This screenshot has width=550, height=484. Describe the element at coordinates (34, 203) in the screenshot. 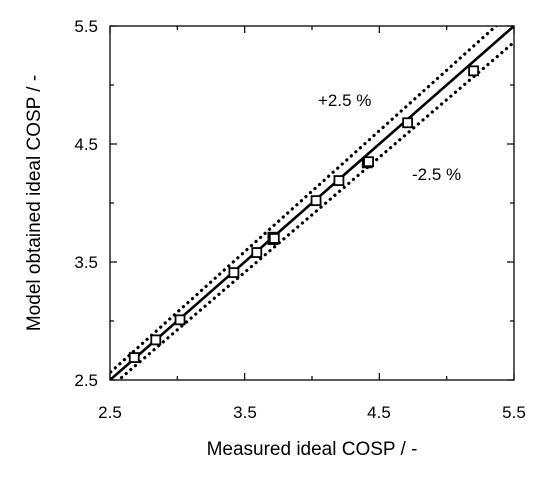

I see `y-axis-title: Model obtained ideal COSP / -` at that location.